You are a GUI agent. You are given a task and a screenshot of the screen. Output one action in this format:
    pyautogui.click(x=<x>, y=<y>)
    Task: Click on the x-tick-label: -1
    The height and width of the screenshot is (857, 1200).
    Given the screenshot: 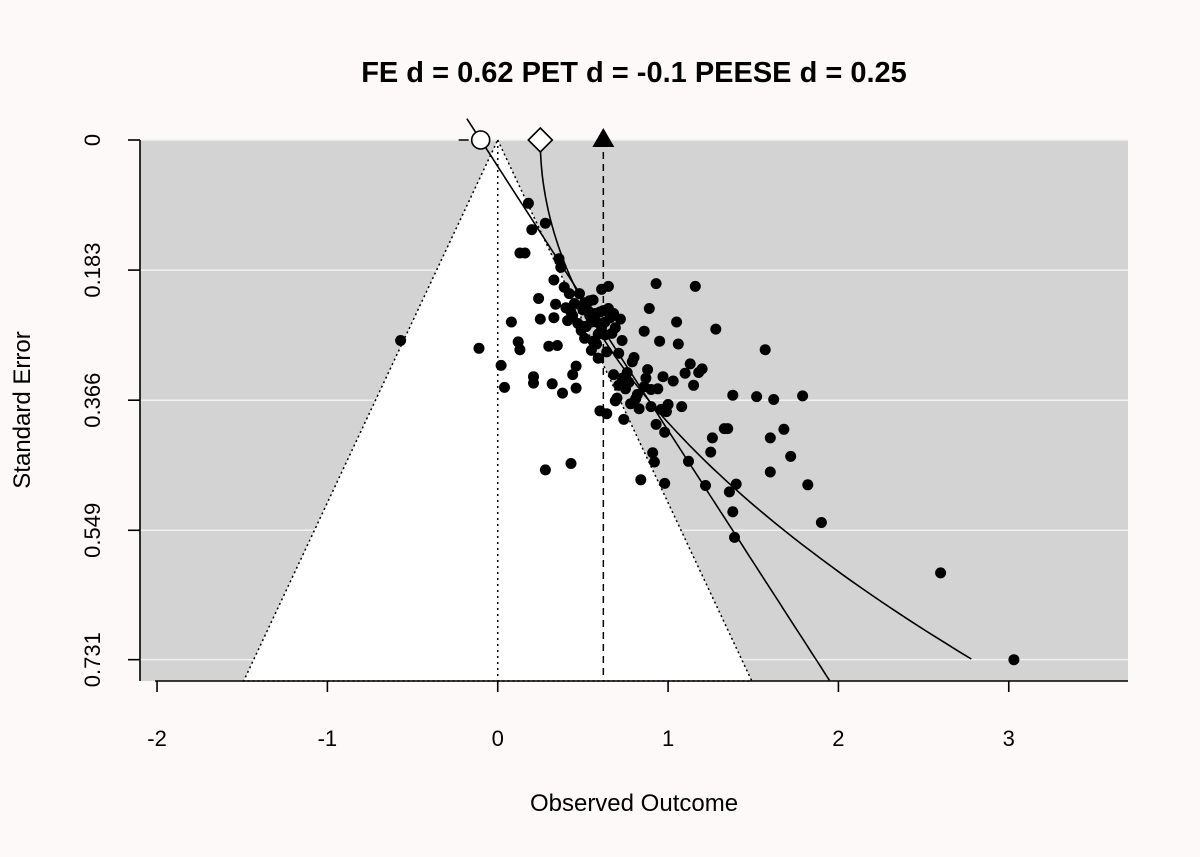 What is the action you would take?
    pyautogui.click(x=328, y=738)
    